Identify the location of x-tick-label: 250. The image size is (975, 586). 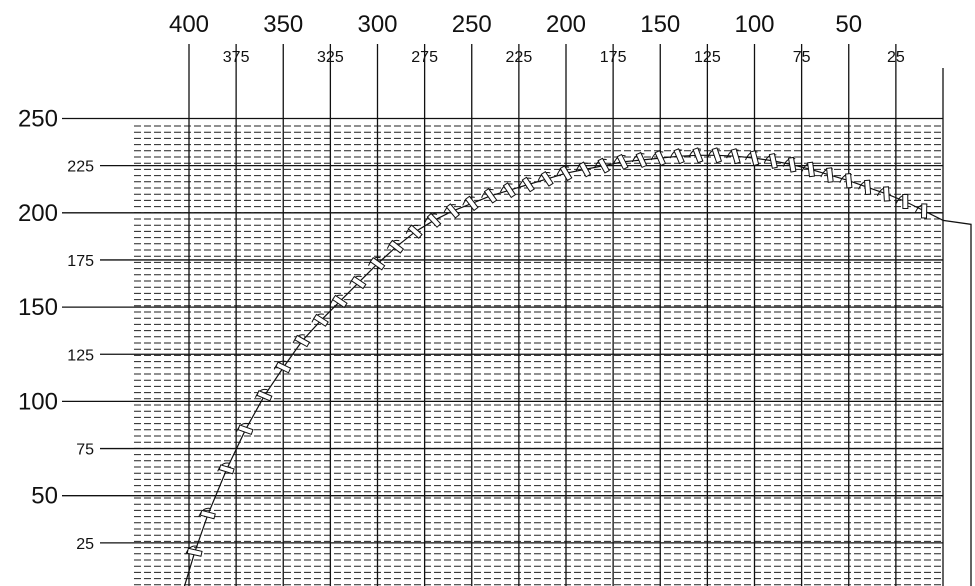
(472, 24).